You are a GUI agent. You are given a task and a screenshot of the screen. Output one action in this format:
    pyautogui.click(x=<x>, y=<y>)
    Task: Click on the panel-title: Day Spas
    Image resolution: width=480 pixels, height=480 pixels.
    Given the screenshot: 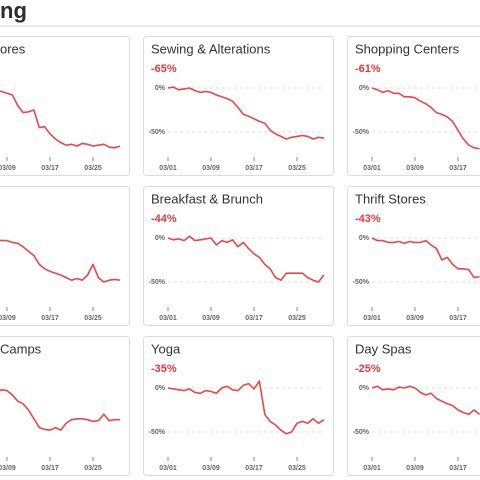 What is the action you would take?
    pyautogui.click(x=383, y=348)
    